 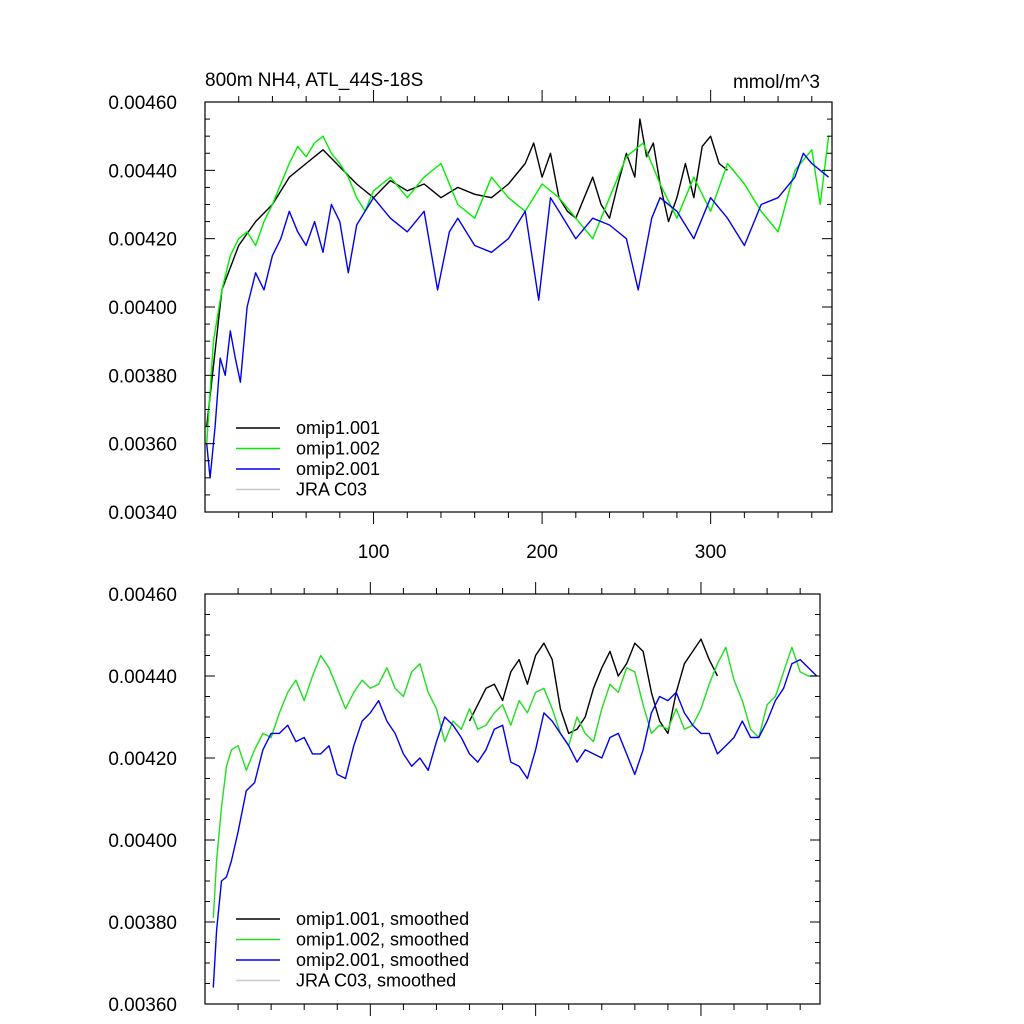 What do you see at coordinates (338, 469) in the screenshot?
I see `legend-label: omip2.001` at bounding box center [338, 469].